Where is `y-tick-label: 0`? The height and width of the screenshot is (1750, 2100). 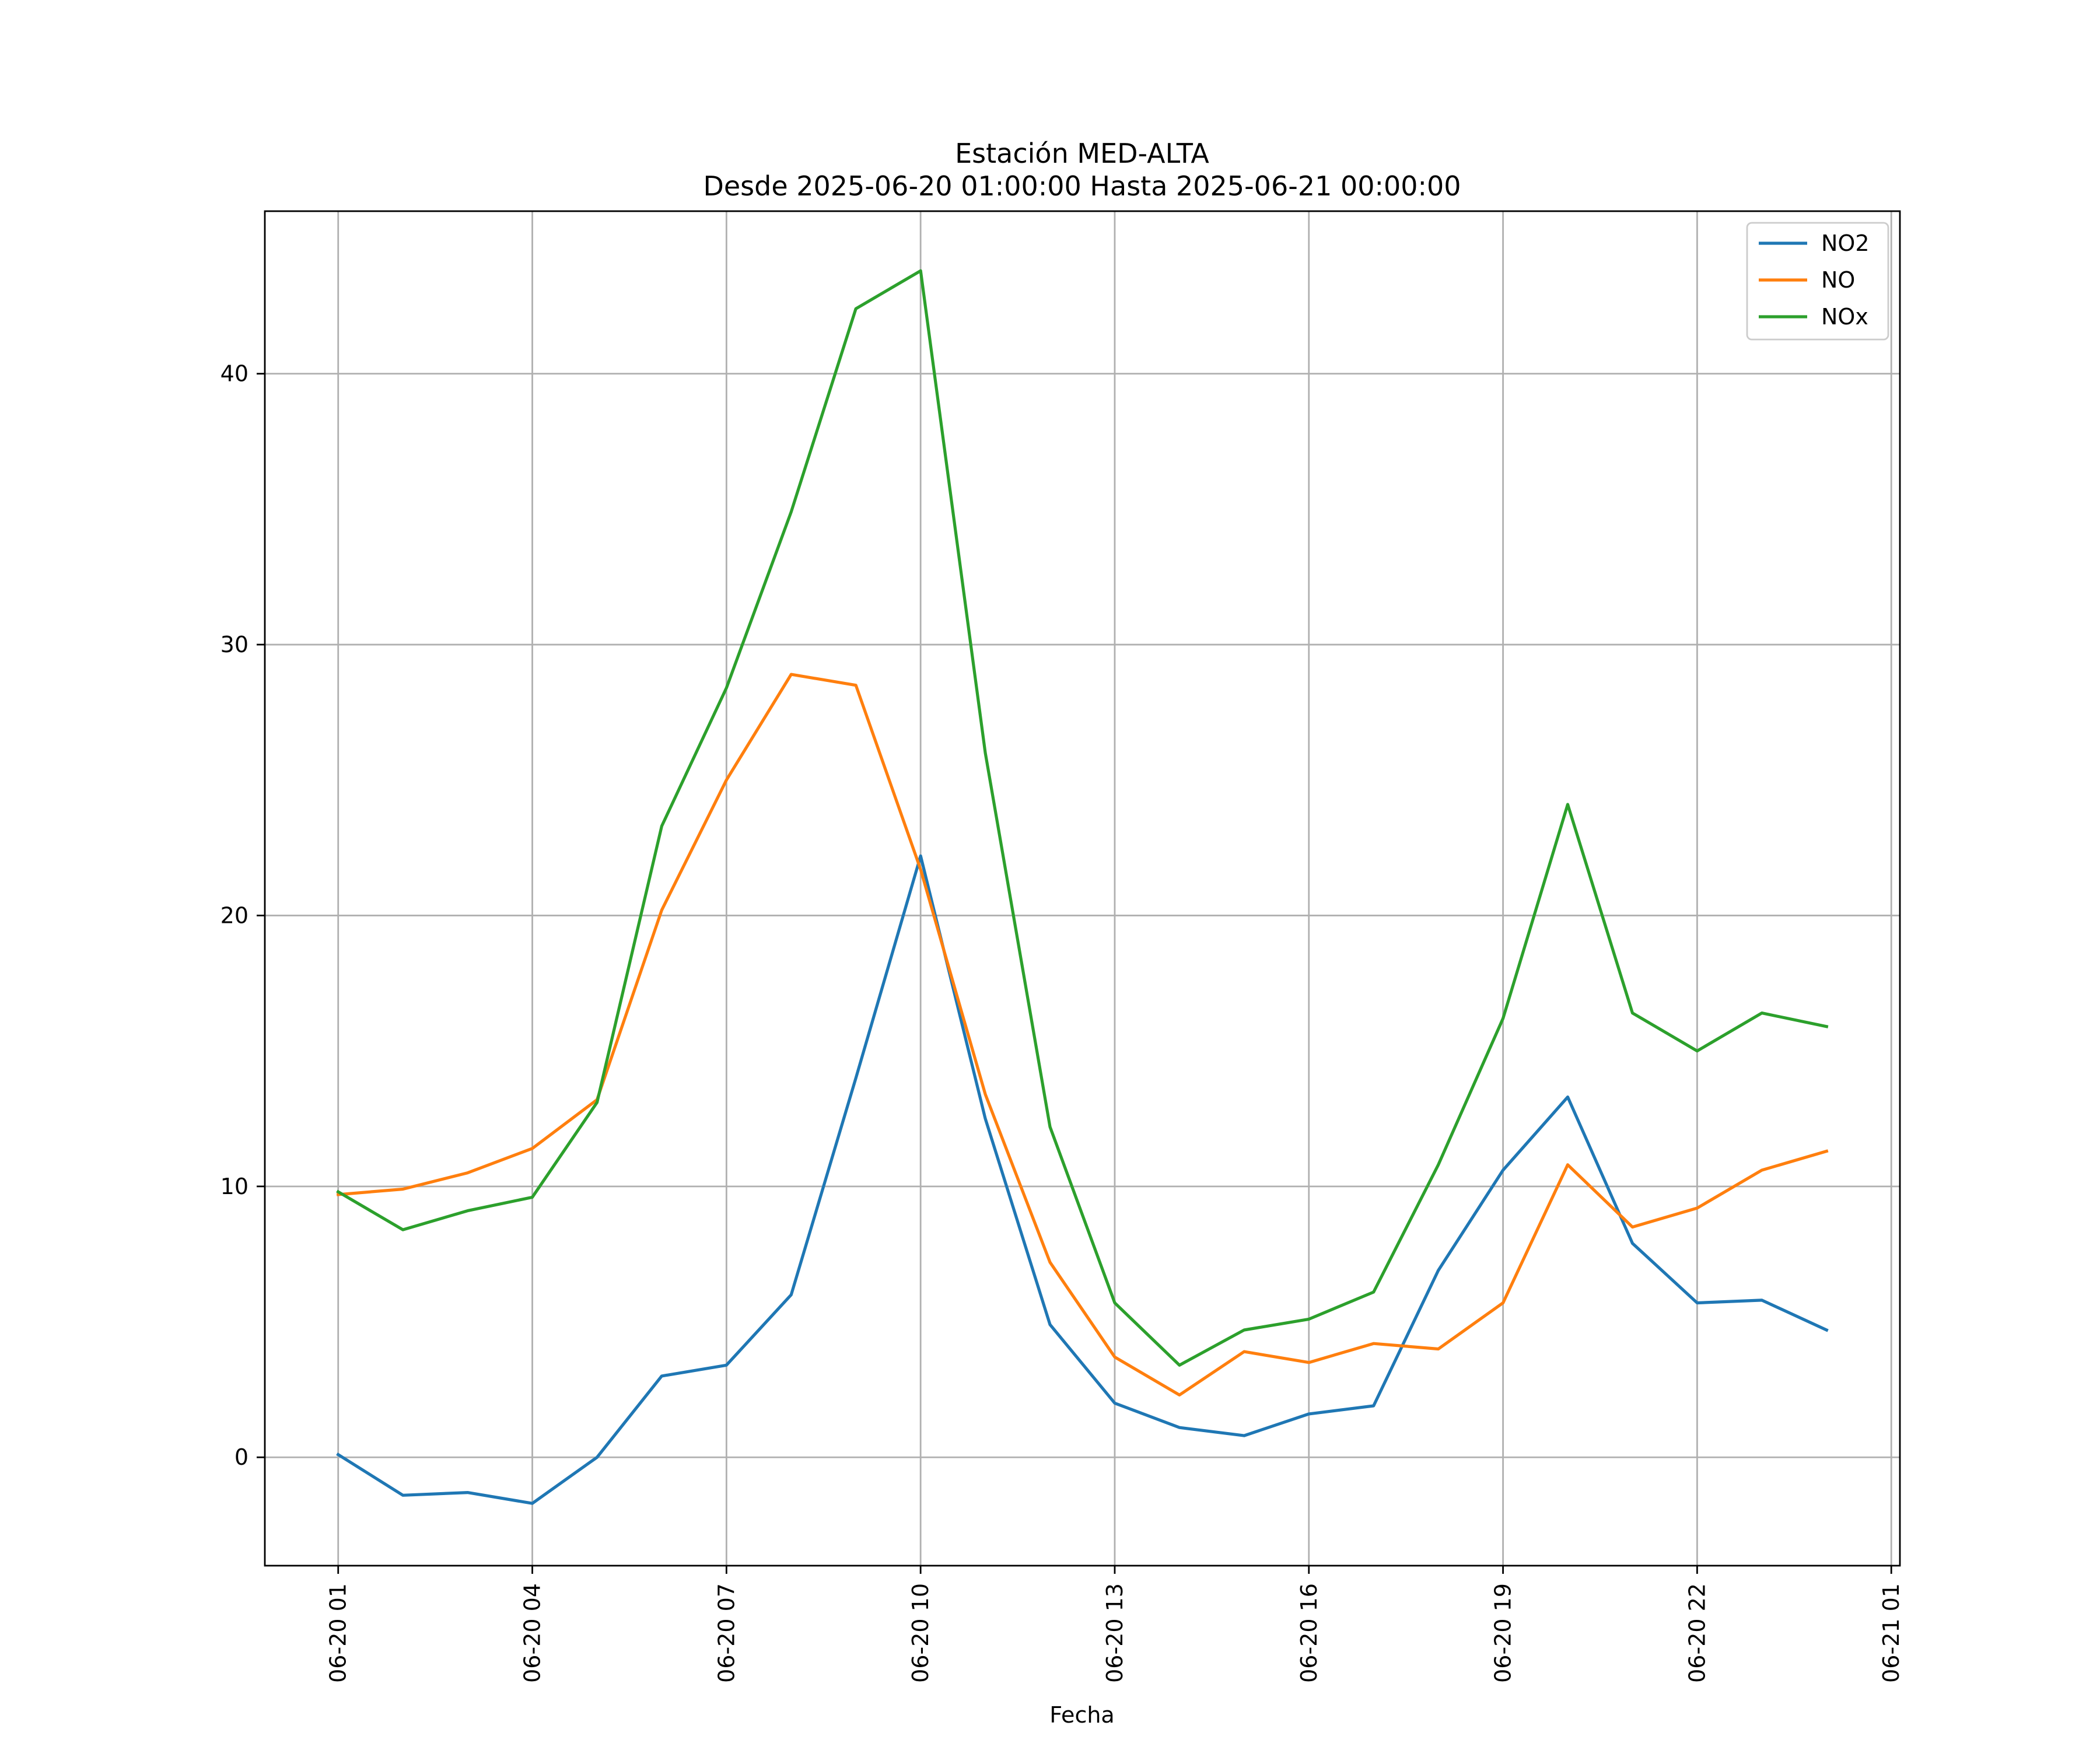
y-tick-label: 0 is located at coordinates (242, 1457).